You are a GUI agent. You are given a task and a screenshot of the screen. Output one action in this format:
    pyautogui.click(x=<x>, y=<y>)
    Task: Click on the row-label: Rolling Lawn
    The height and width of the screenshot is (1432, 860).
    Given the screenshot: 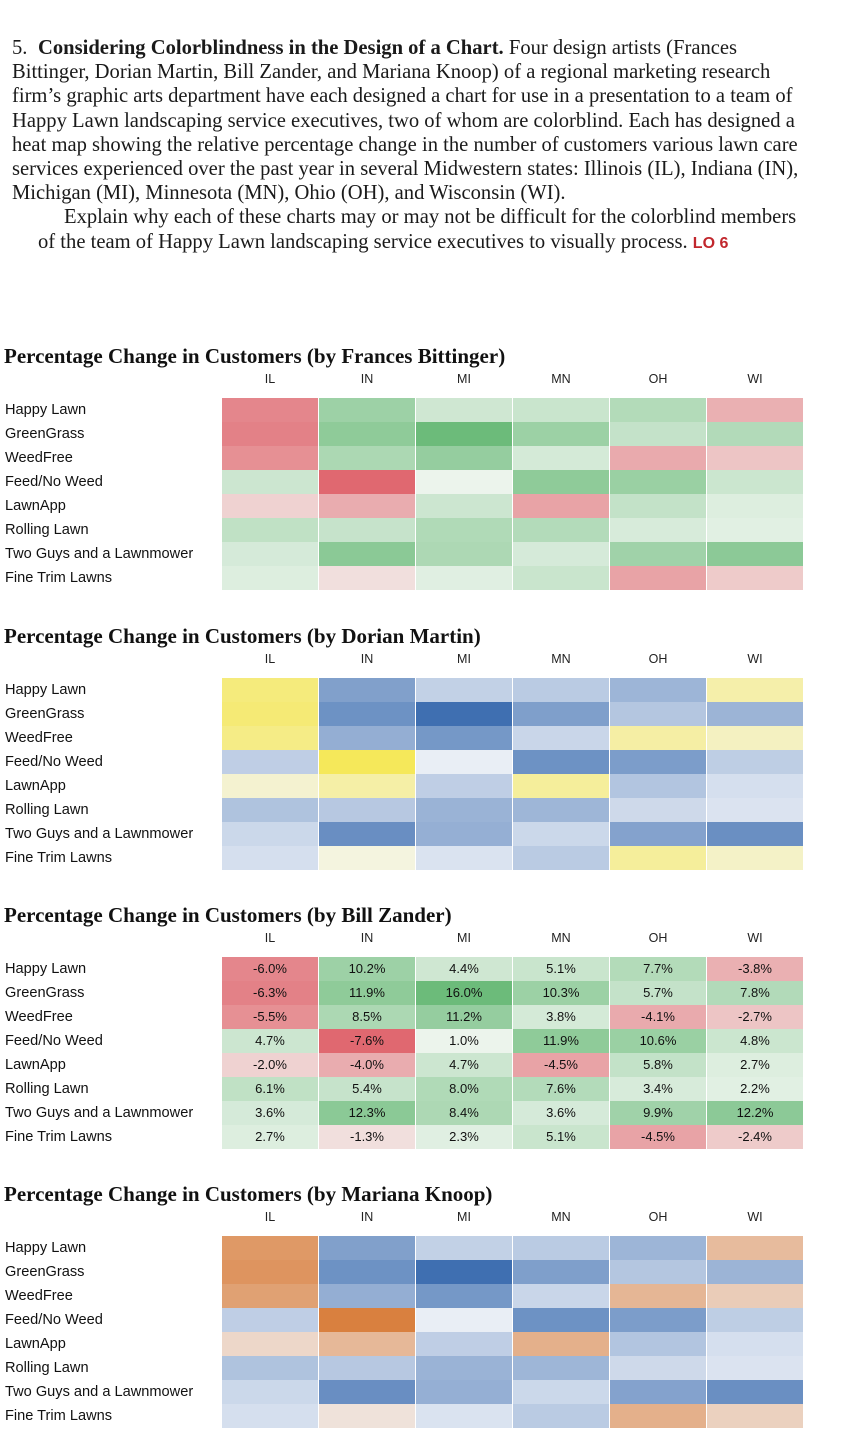 What is the action you would take?
    pyautogui.click(x=47, y=810)
    